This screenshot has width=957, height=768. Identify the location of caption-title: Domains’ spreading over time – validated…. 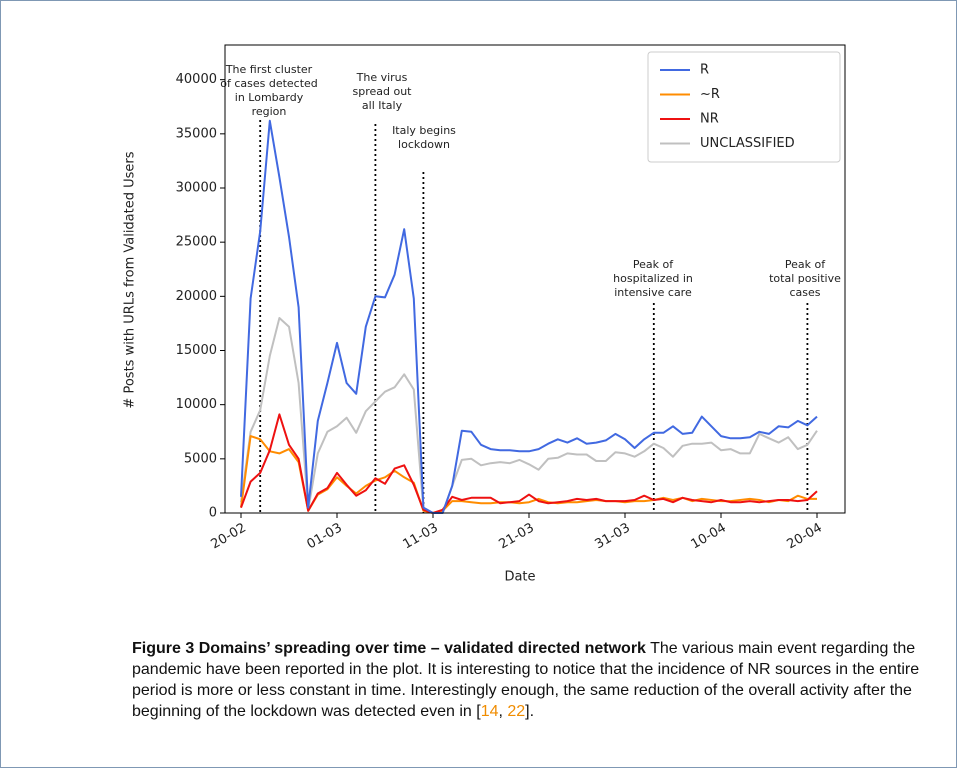
(422, 648).